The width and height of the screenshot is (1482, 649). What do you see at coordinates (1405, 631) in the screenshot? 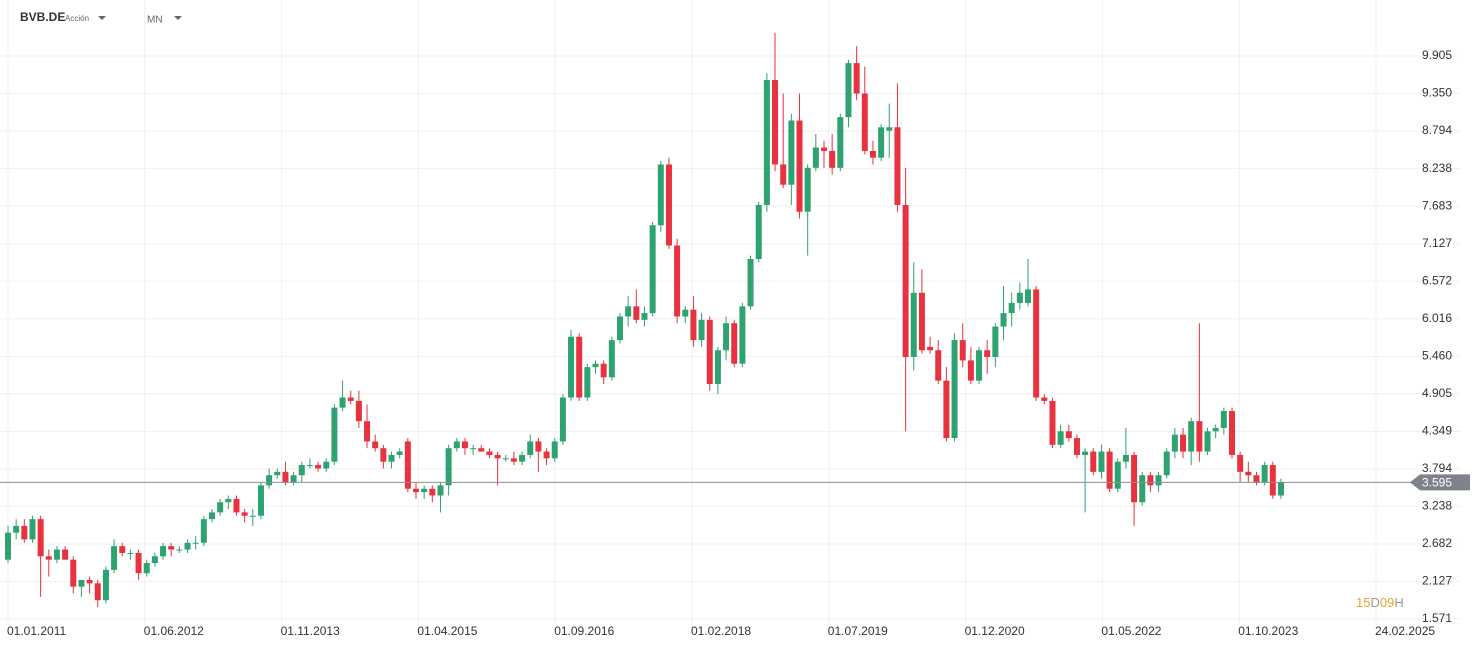
I see `x-tick-label: 24.02.2025` at bounding box center [1405, 631].